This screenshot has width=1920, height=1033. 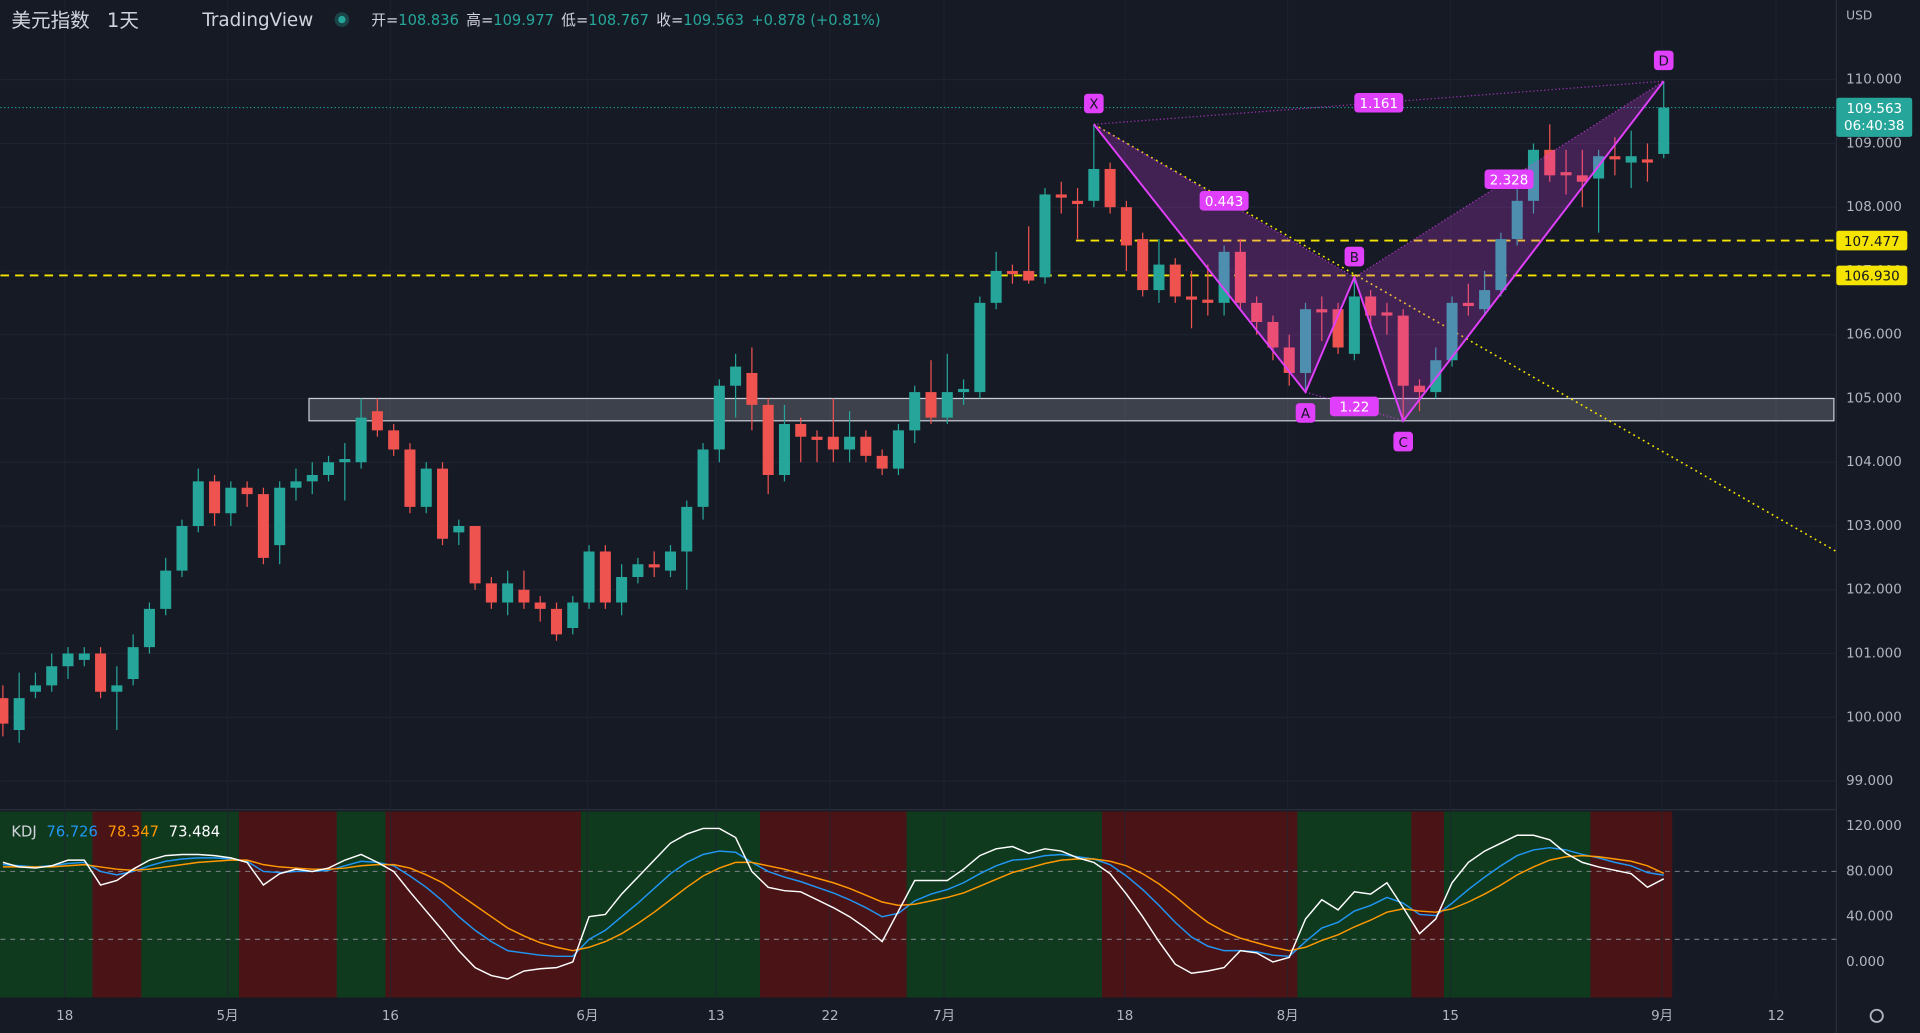 I want to click on x-tick-label: 6月, so click(x=587, y=1016).